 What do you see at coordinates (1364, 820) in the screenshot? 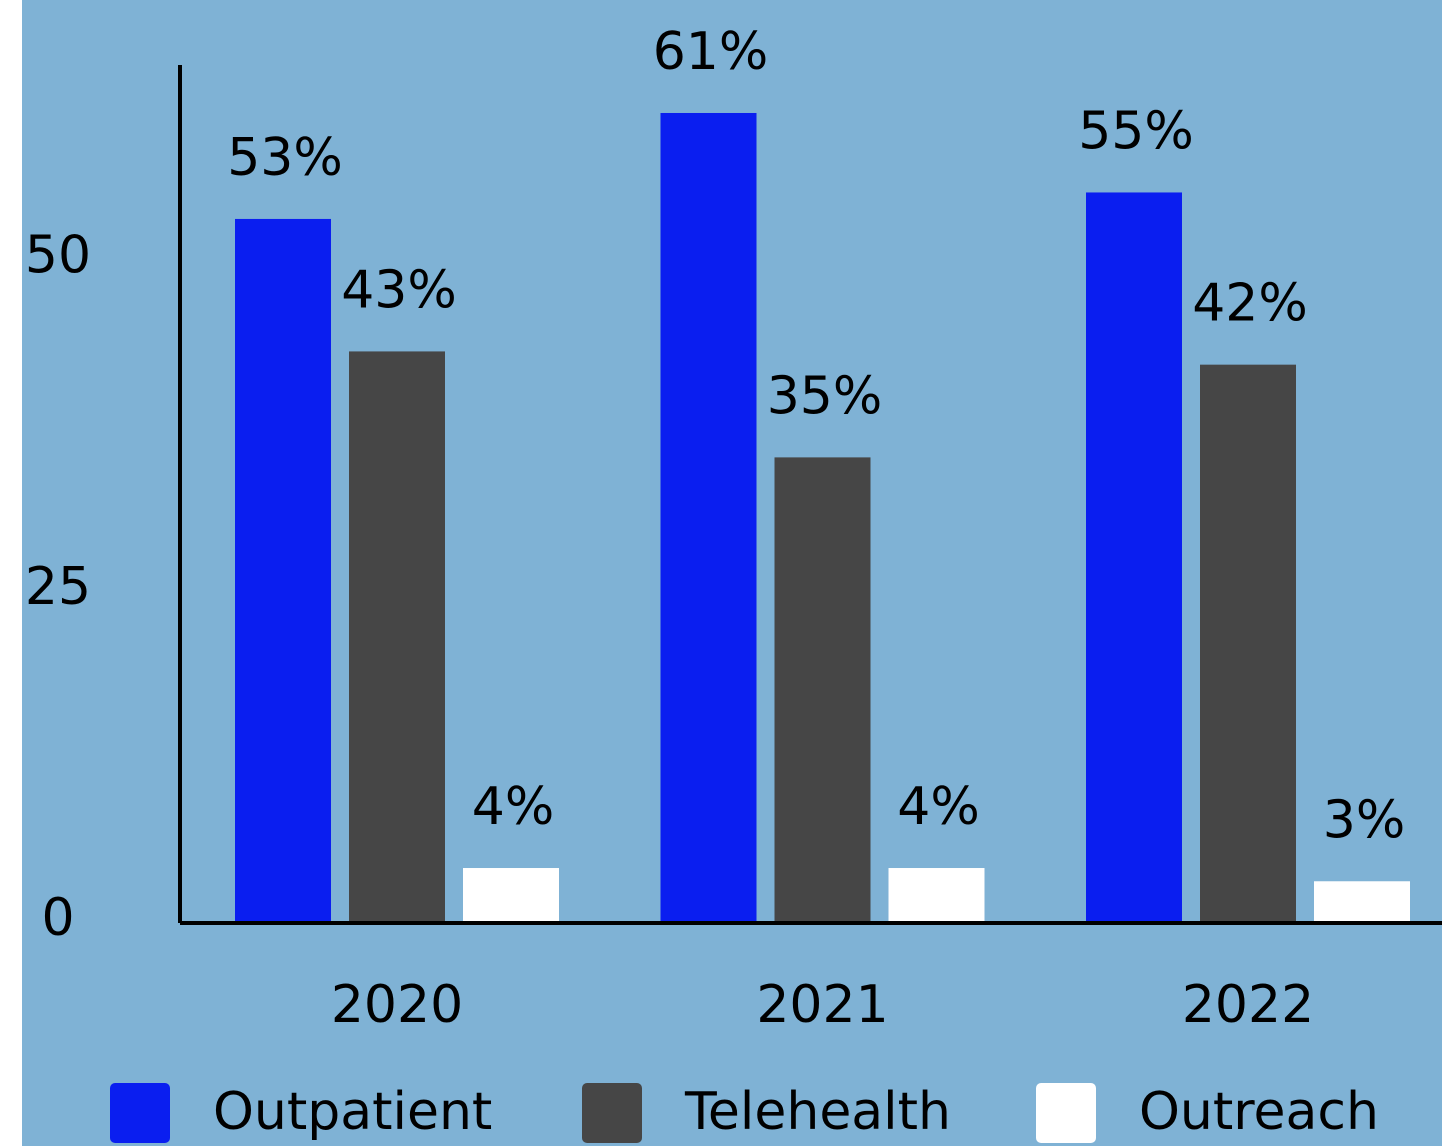
I see `value-label: 3%` at bounding box center [1364, 820].